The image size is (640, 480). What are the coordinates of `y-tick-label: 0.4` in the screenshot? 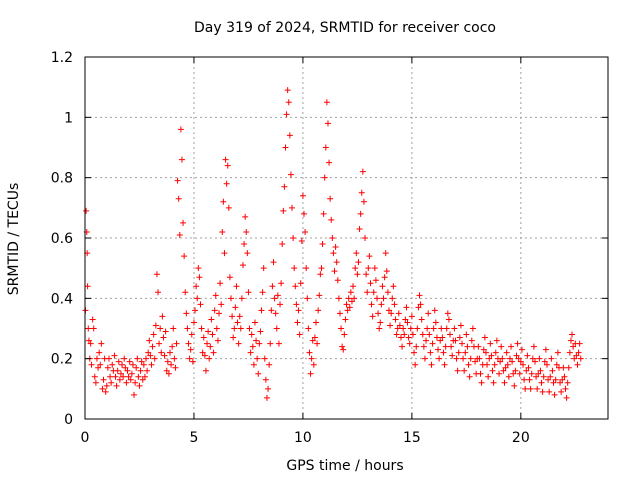 It's located at (62, 299).